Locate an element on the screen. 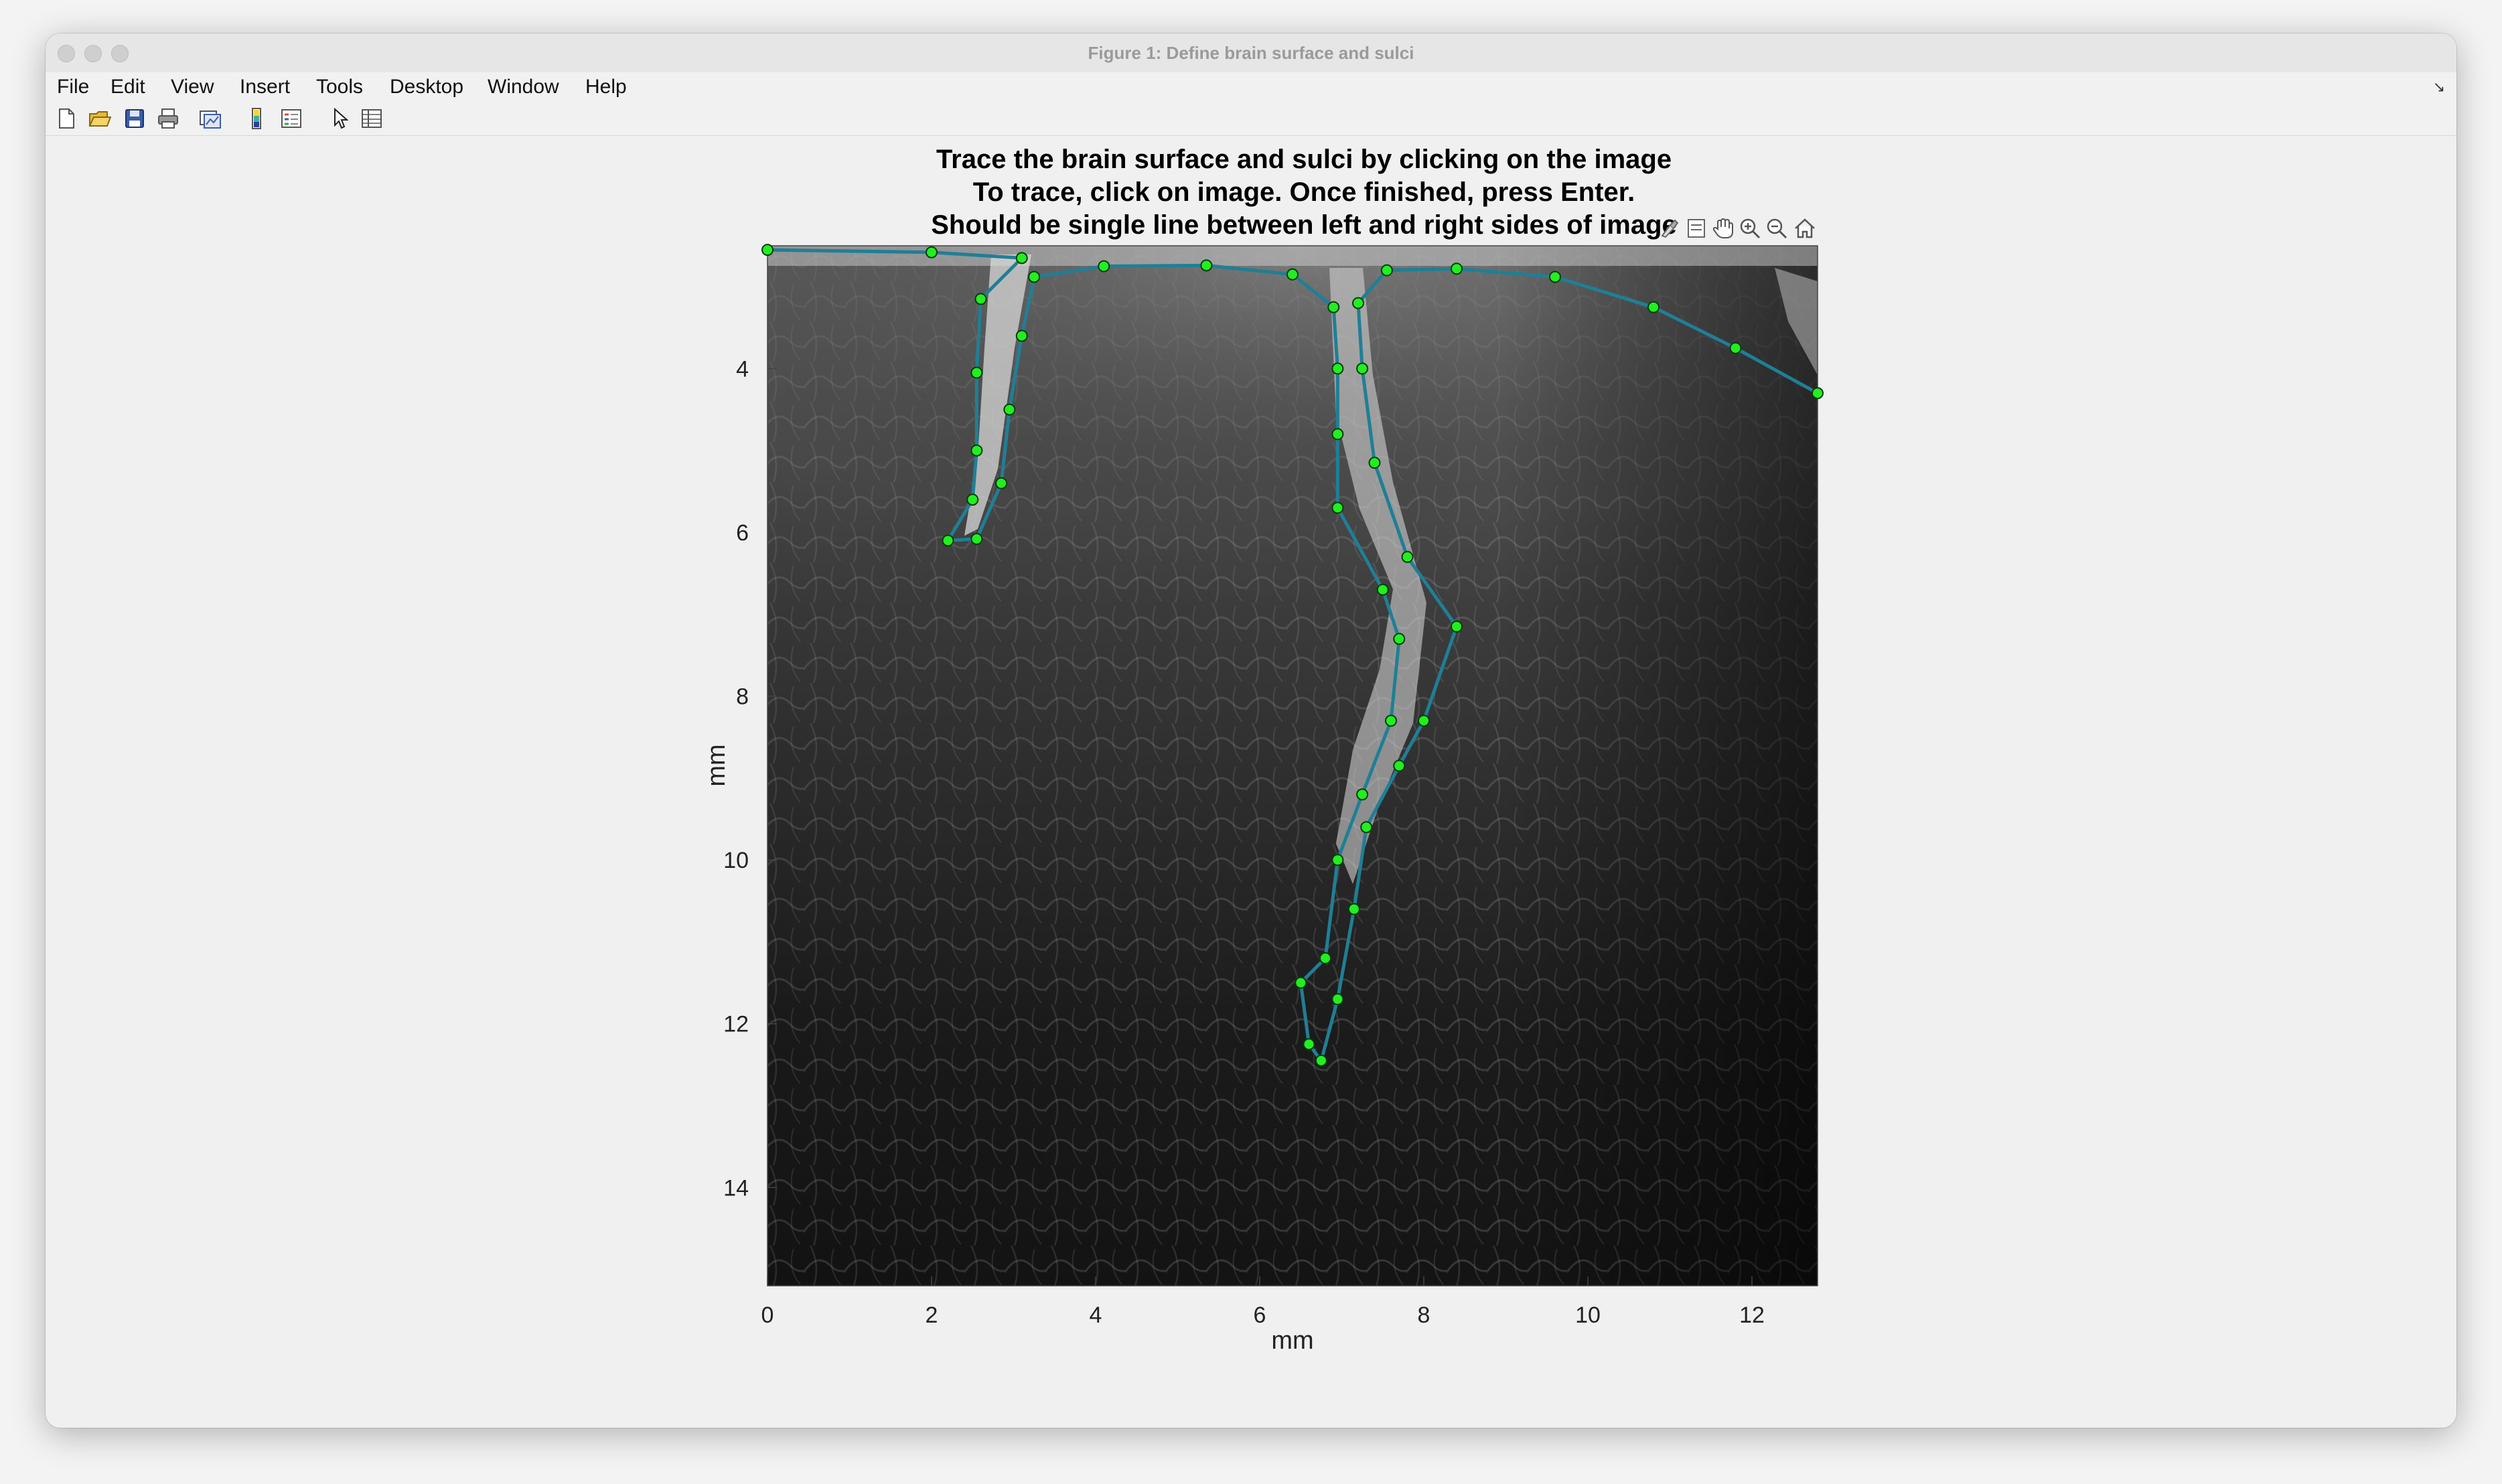 Image resolution: width=2502 pixels, height=1484 pixels. menu-edit: Edit is located at coordinates (128, 87).